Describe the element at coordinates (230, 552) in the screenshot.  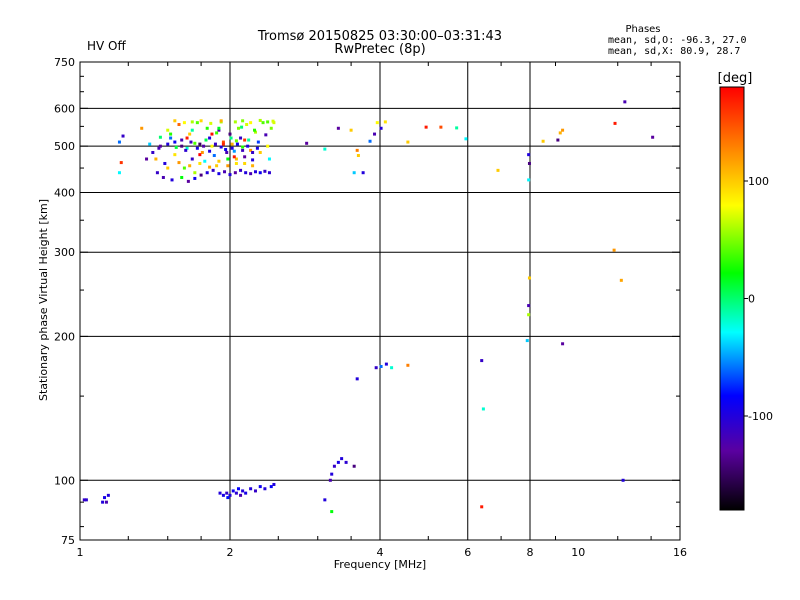
I see `x-tick-label: 2` at that location.